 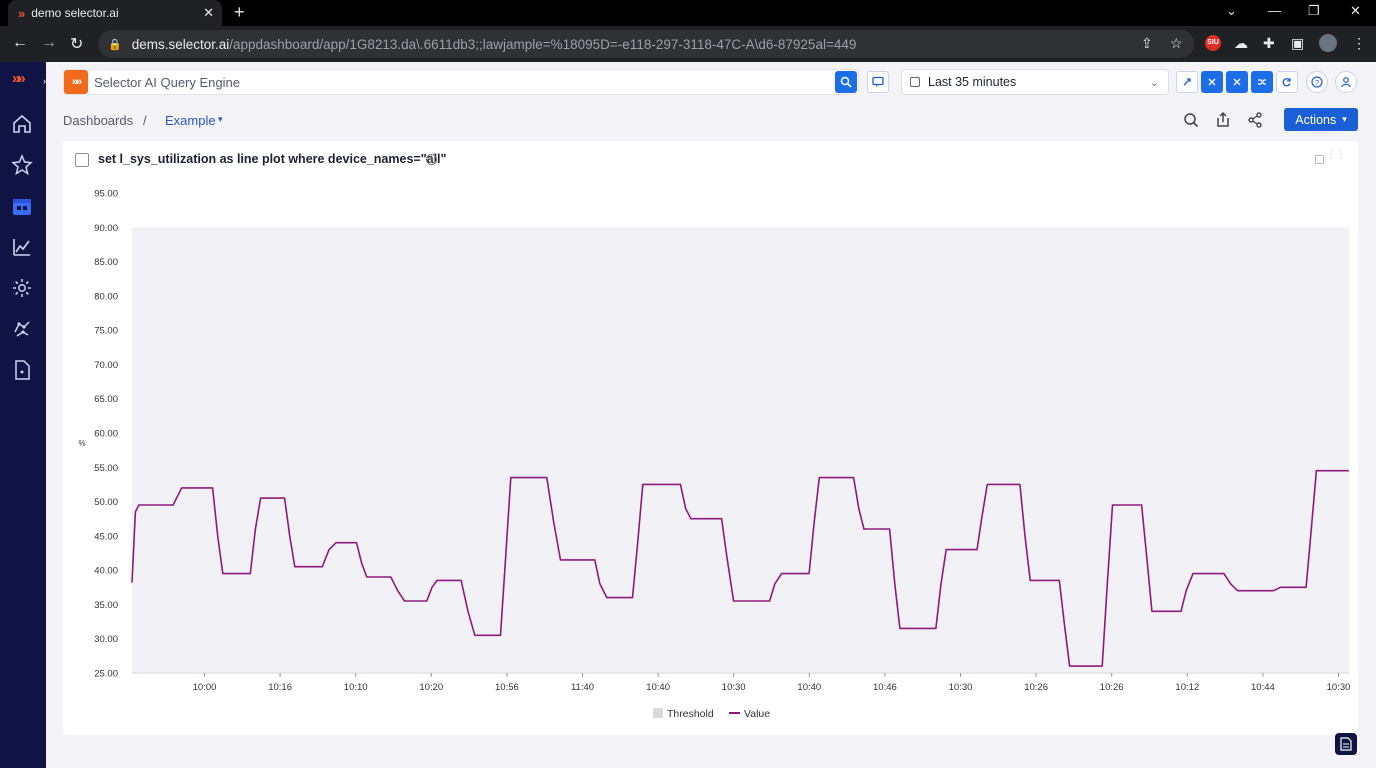 I want to click on app-sidebar: »» ›, so click(x=26, y=415).